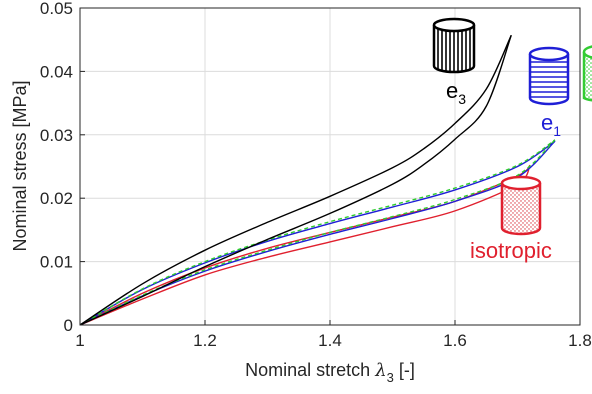 The height and width of the screenshot is (394, 592). I want to click on x-axis-label: Nominal stretch λ3 [-], so click(330, 372).